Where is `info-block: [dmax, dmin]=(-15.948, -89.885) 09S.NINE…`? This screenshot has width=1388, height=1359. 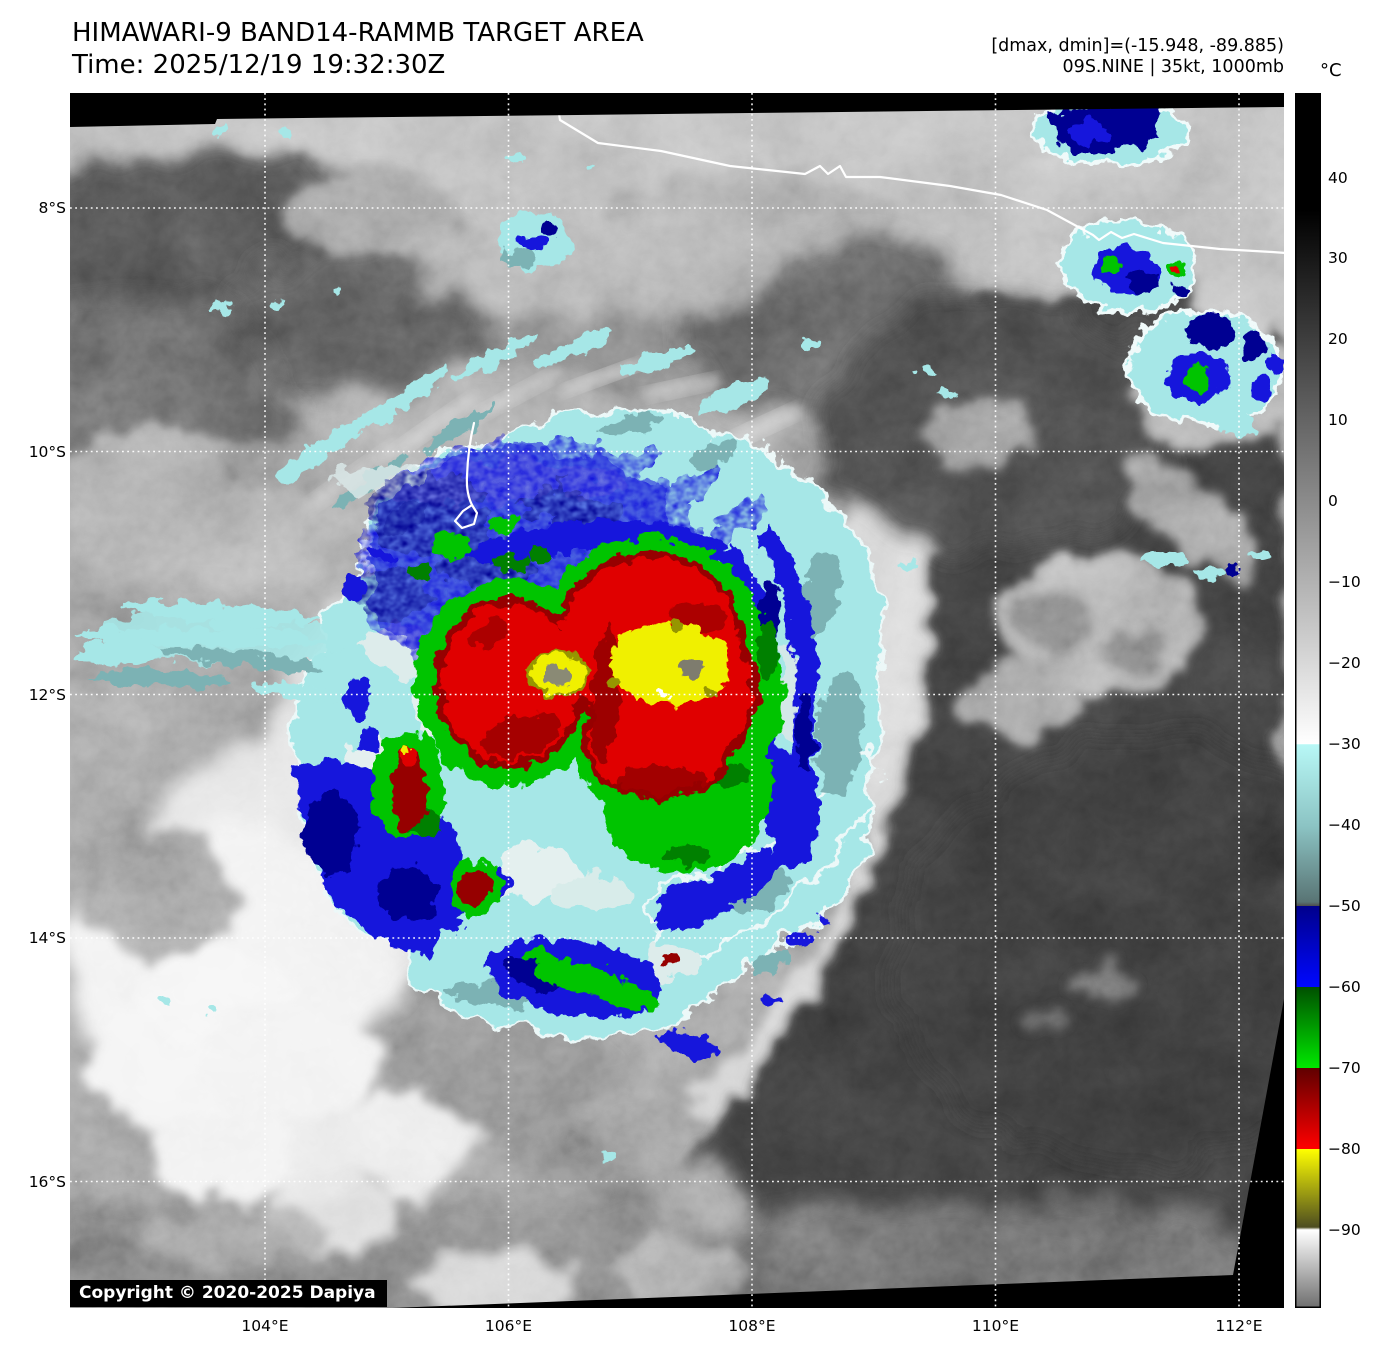 info-block: [dmax, dmin]=(-15.948, -89.885) 09S.NINE… is located at coordinates (1137, 56).